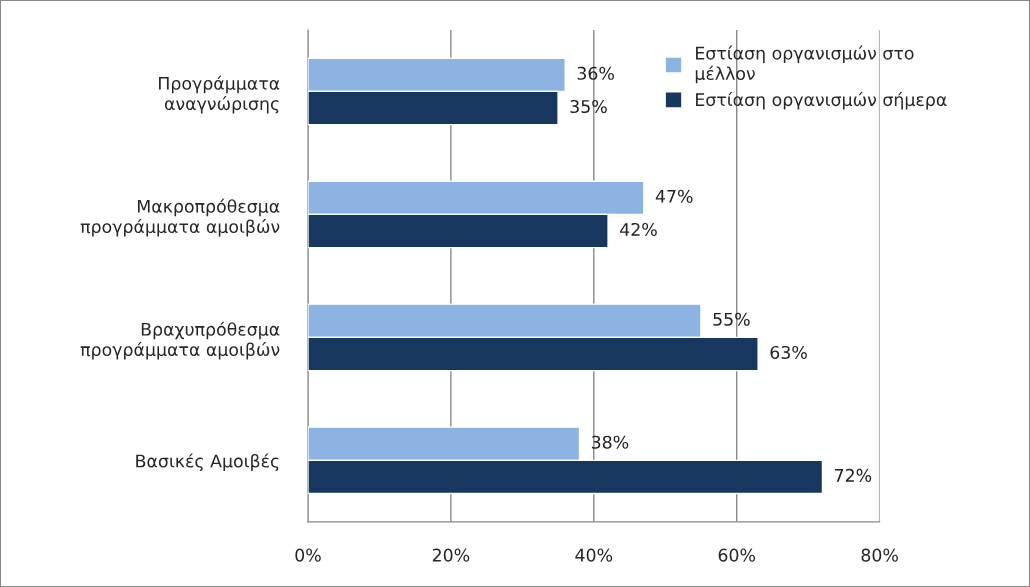 This screenshot has width=1030, height=587. I want to click on data-label: 72%, so click(853, 475).